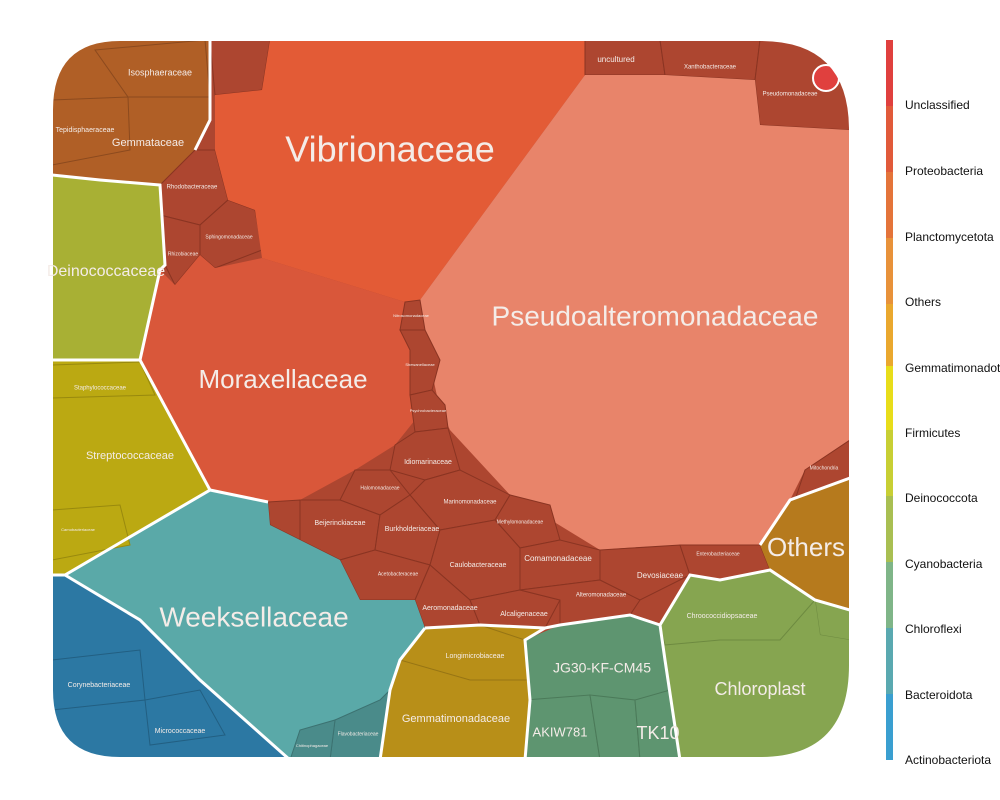 This screenshot has height=800, width=1000. I want to click on label-jg30-kf-cm45: JG30-KF-CM45, so click(602, 668).